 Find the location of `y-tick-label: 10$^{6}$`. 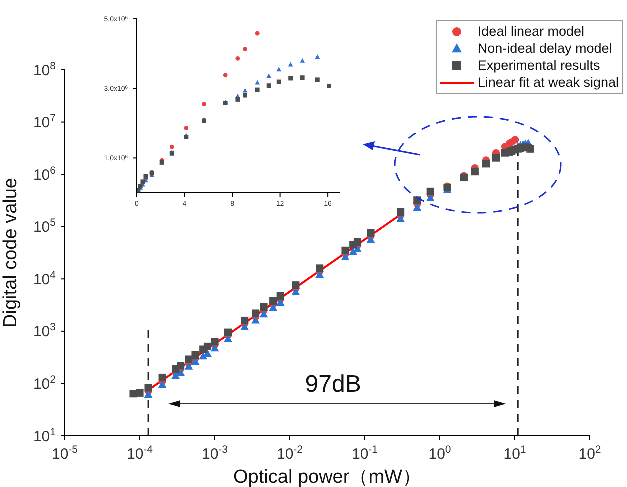

y-tick-label: 10$^{6}$ is located at coordinates (44, 174).